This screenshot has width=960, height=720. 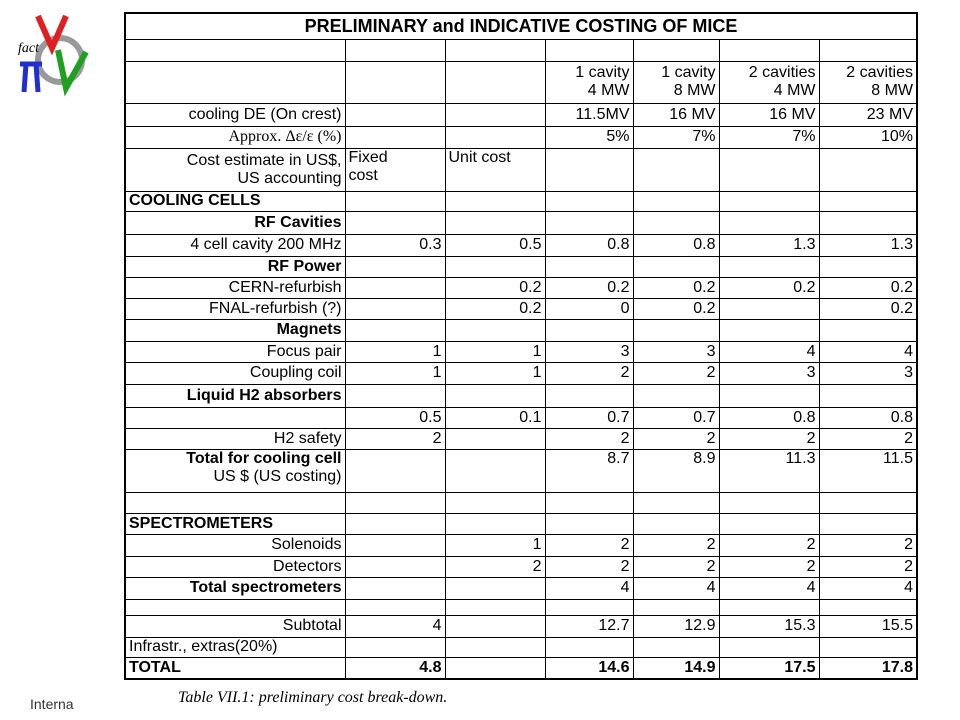 What do you see at coordinates (868, 668) in the screenshot?
I see `cell: 17.8` at bounding box center [868, 668].